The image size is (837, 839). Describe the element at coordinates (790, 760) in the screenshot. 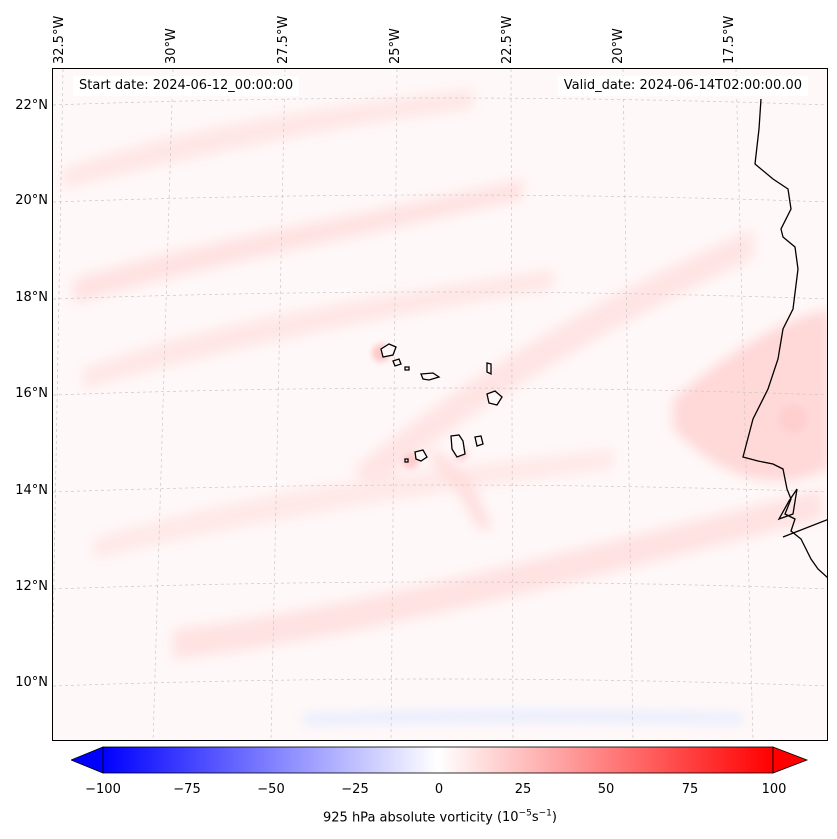

I see `colorbar-extend-high` at that location.